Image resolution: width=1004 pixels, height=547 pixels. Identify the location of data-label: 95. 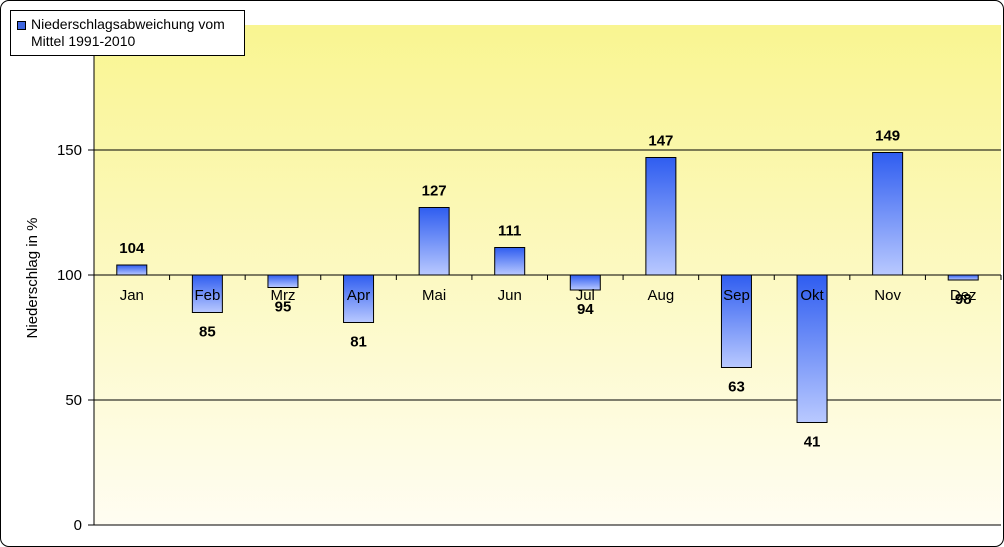
(283, 307).